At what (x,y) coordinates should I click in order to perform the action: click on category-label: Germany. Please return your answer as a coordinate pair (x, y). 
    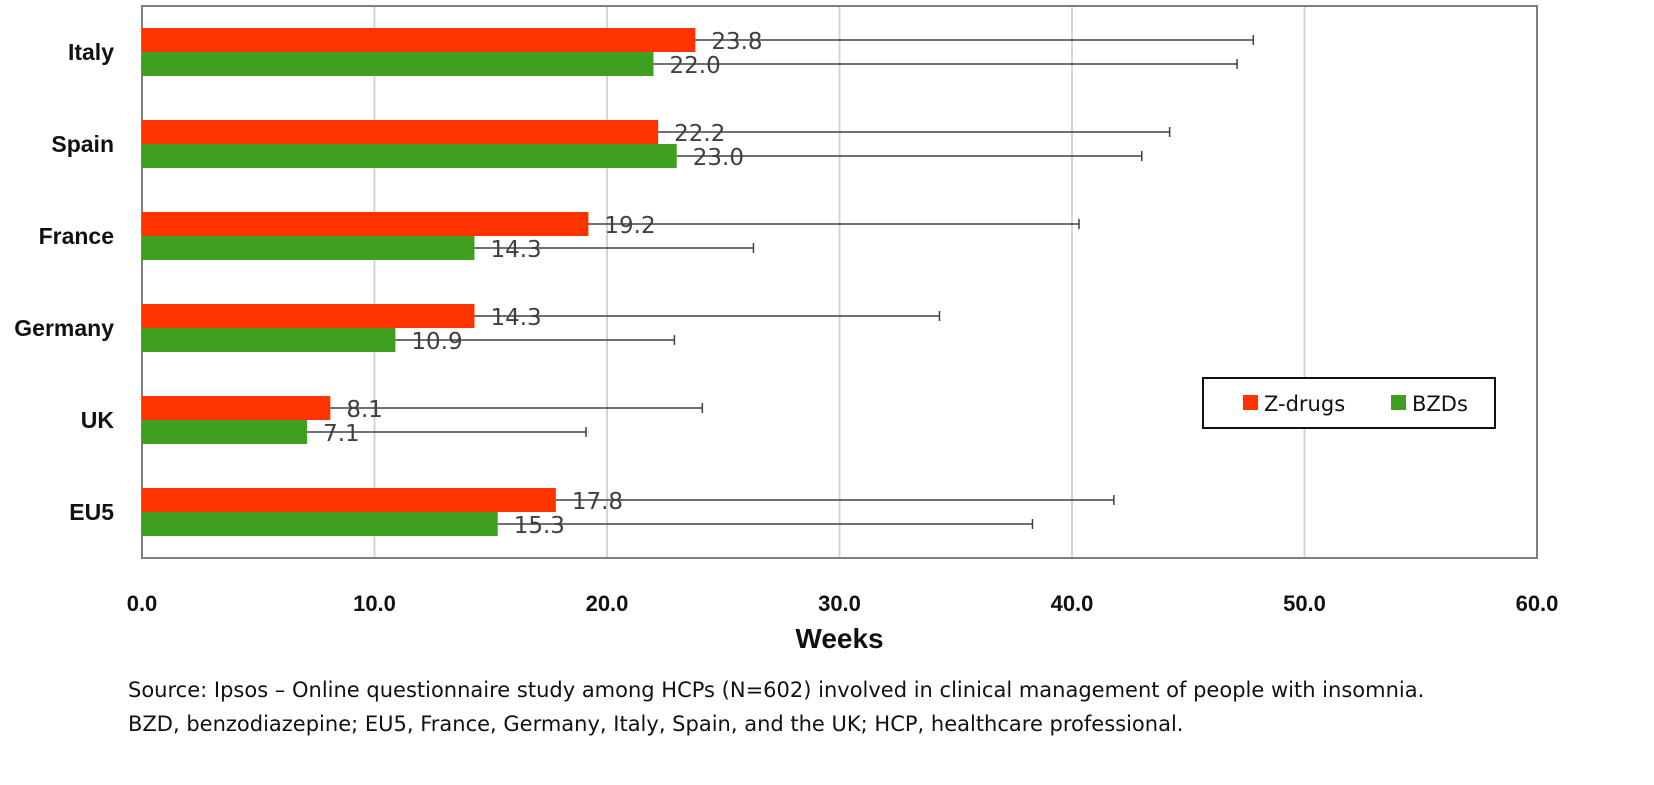
    Looking at the image, I should click on (64, 328).